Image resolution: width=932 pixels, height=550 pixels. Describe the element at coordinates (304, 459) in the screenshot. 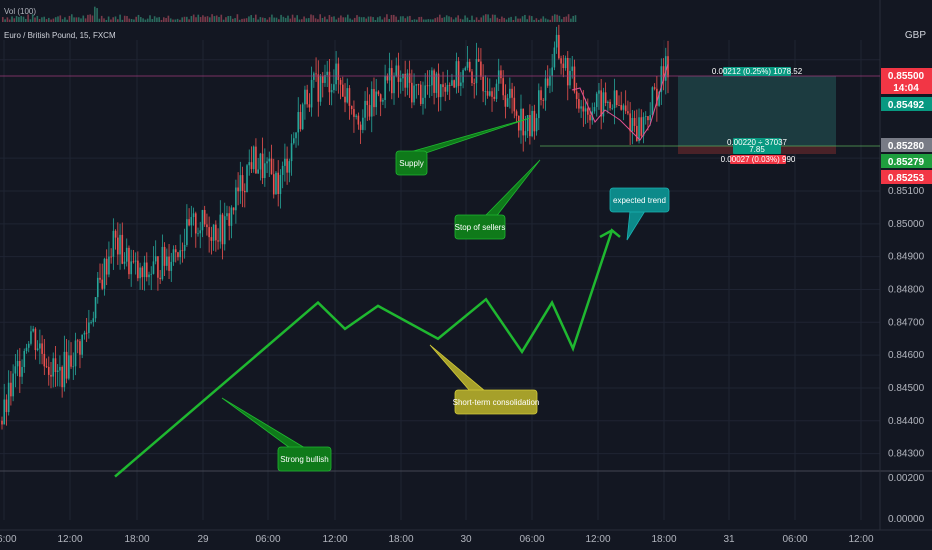

I see `bullish-callout-label: Strong bullish` at that location.